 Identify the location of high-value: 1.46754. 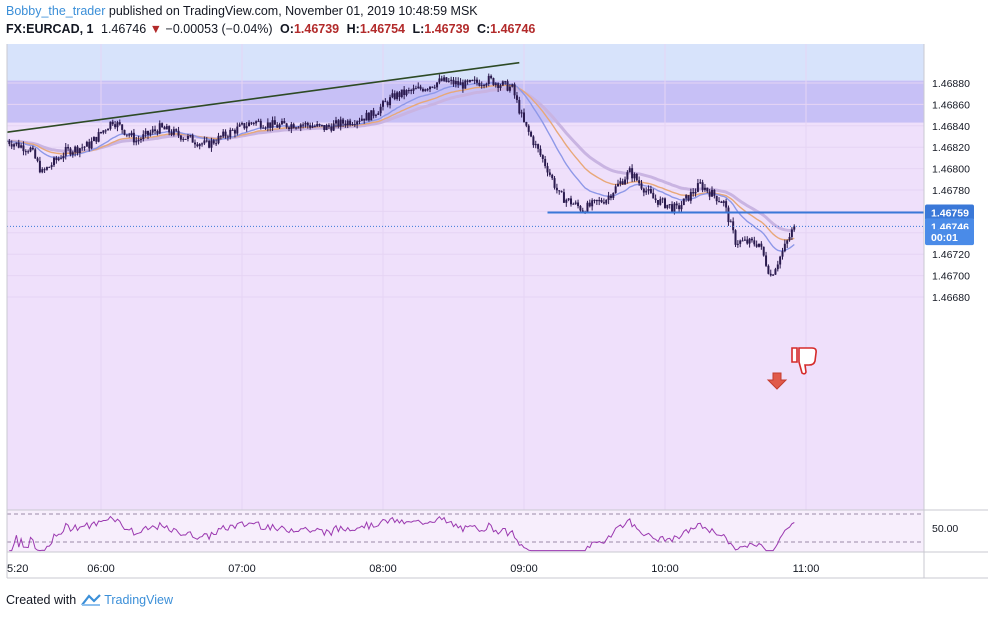
(382, 29).